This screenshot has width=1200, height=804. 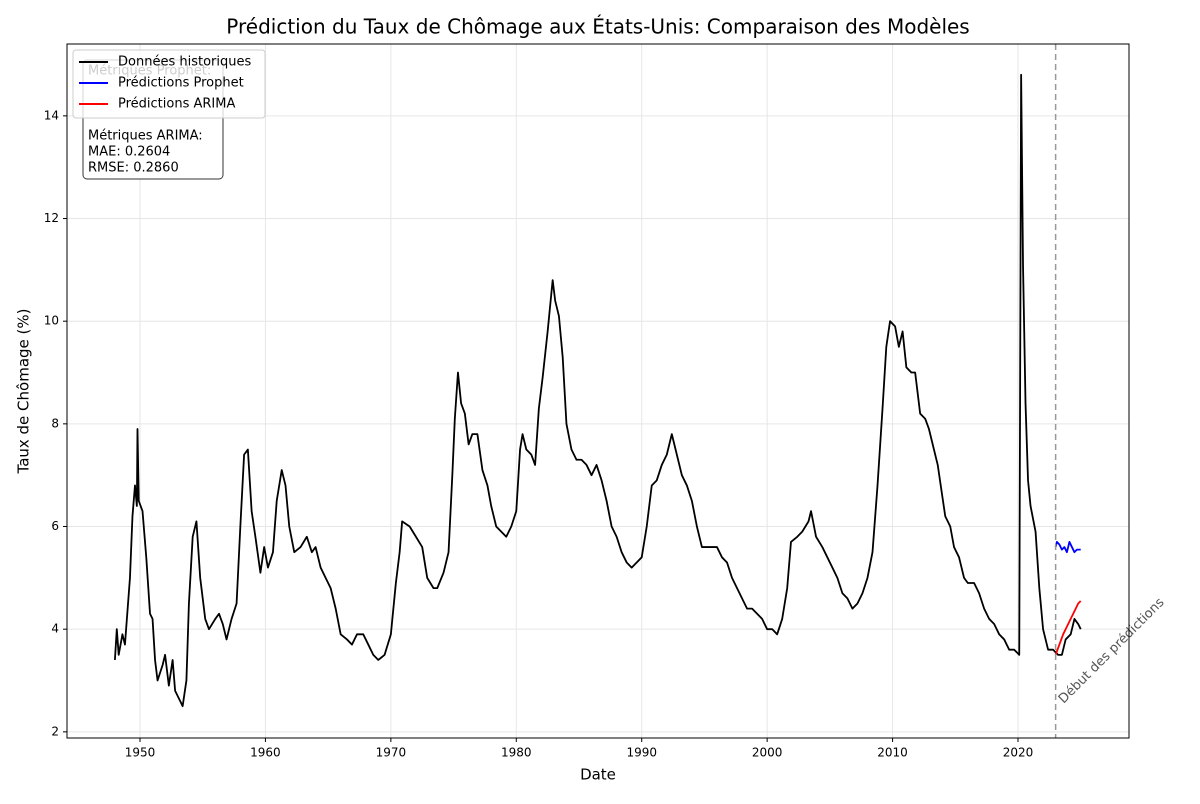 What do you see at coordinates (176, 104) in the screenshot?
I see `legend-label: Prédictions ARIMA` at bounding box center [176, 104].